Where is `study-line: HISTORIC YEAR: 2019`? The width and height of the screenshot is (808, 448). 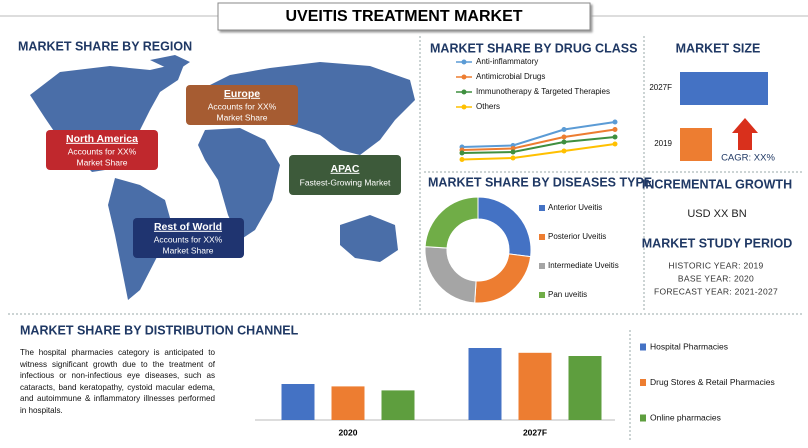
study-line: HISTORIC YEAR: 2019 is located at coordinates (715, 265).